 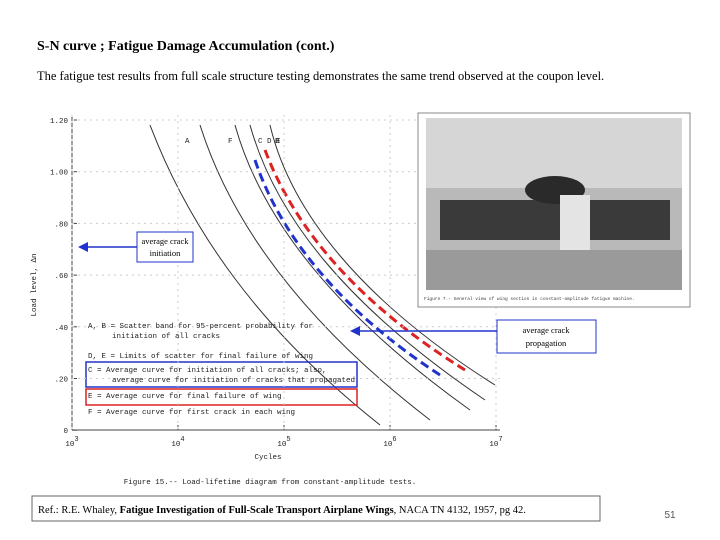 I want to click on x-tick-label: 10⁵, so click(x=283, y=442).